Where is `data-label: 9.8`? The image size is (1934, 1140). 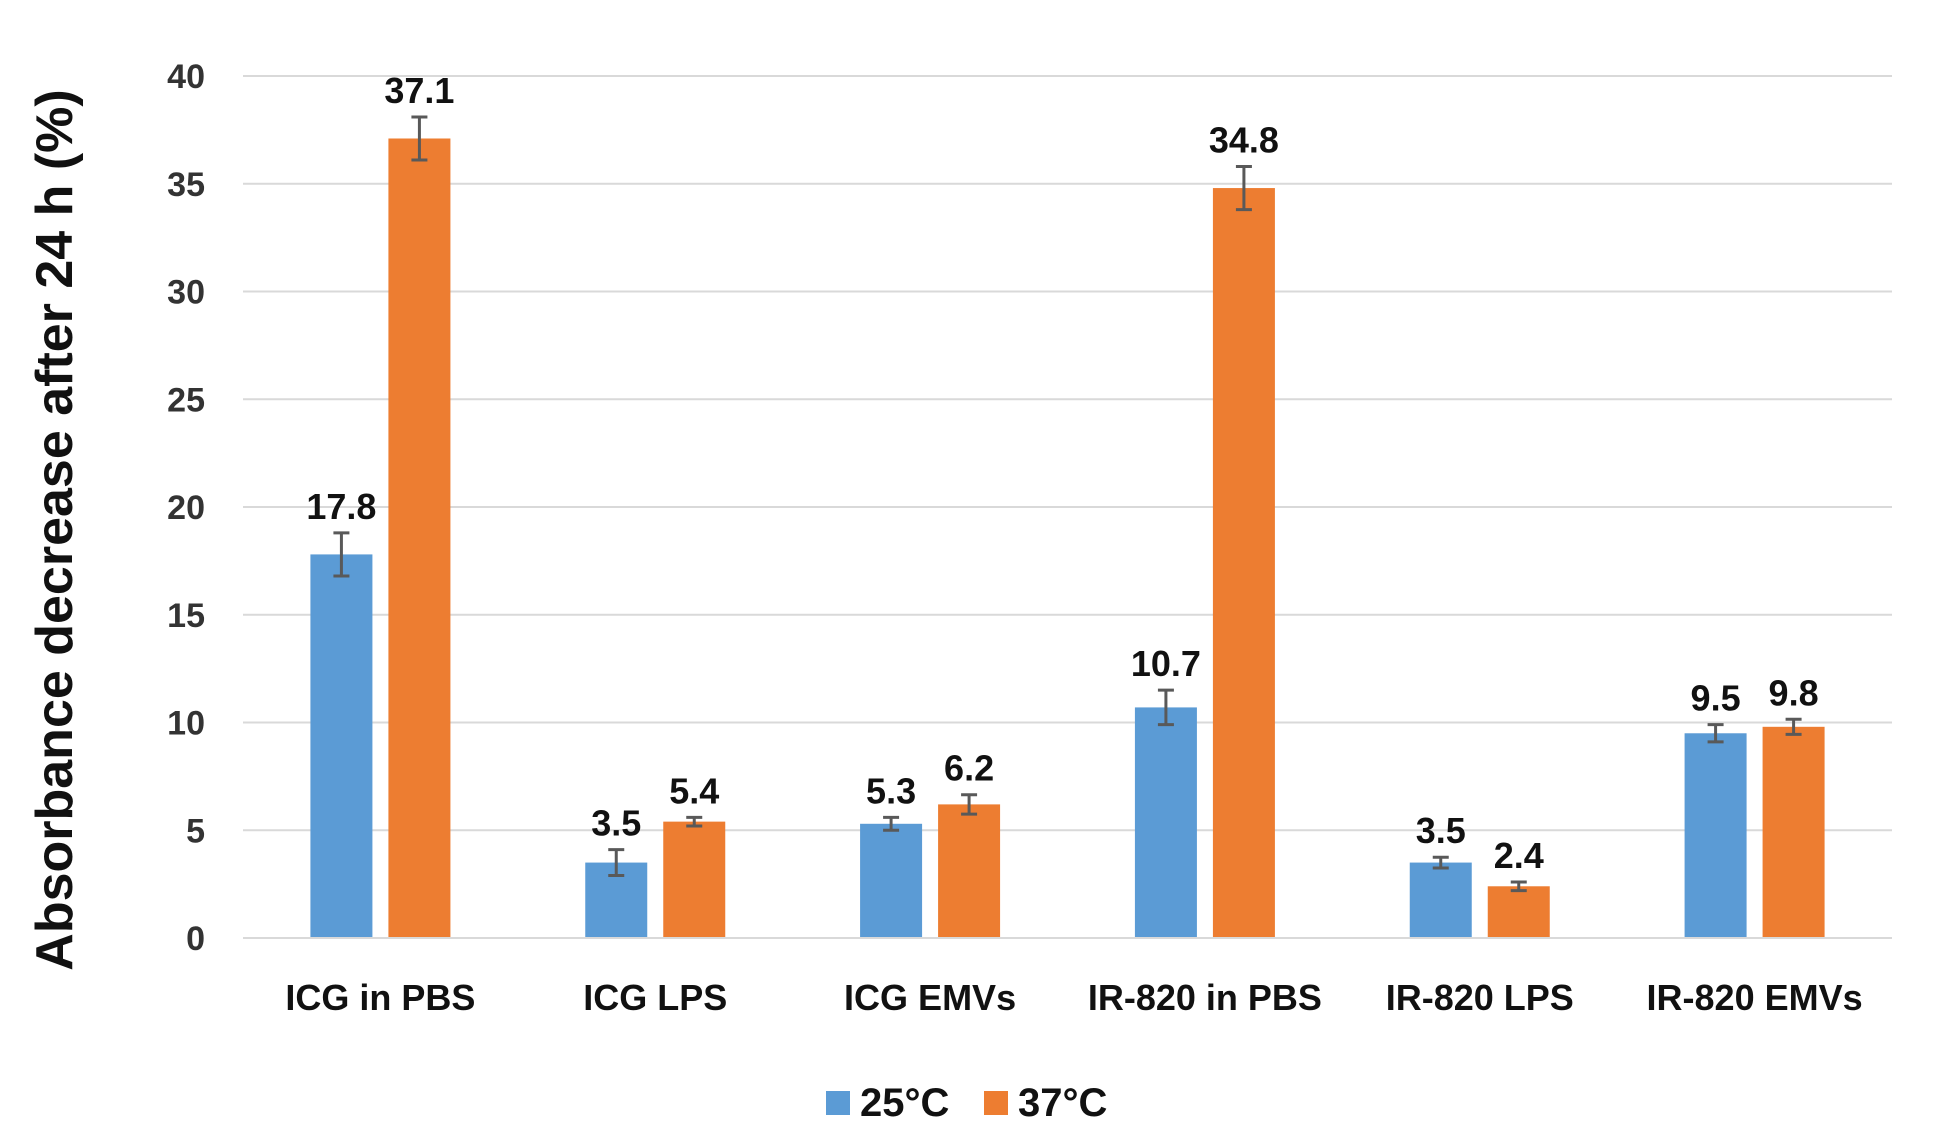
data-label: 9.8 is located at coordinates (1794, 692).